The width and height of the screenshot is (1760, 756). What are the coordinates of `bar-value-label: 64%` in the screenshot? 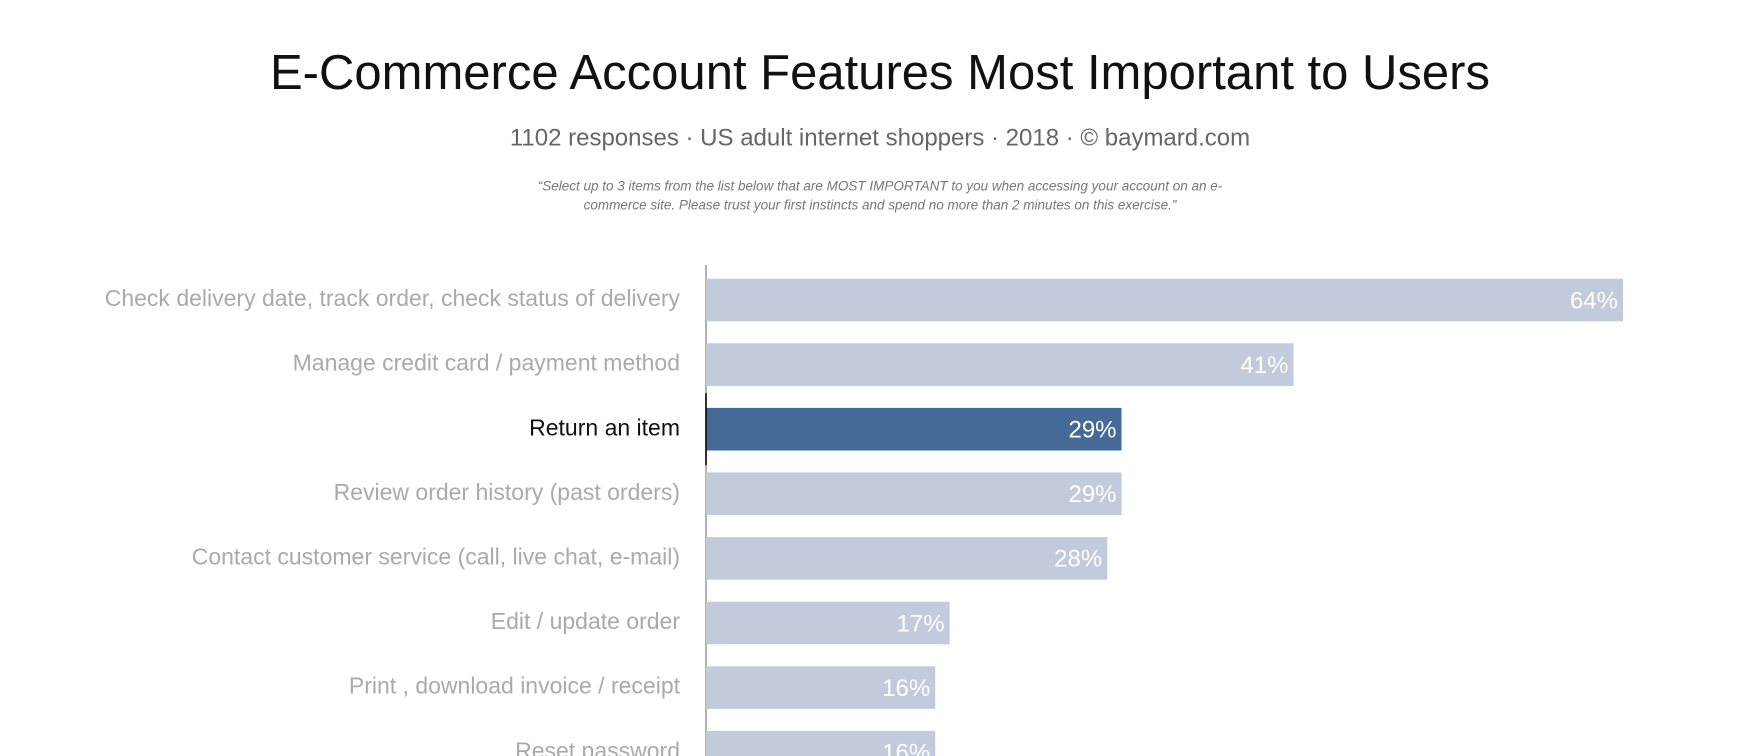 It's located at (1594, 300).